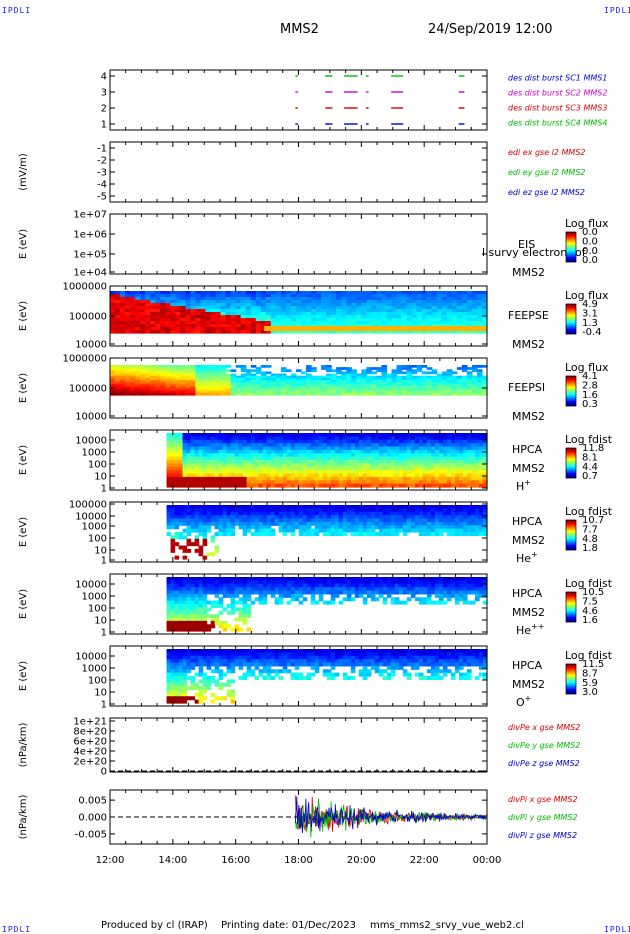  What do you see at coordinates (23, 316) in the screenshot?
I see `y-axis-label-feepse: E (eV)` at bounding box center [23, 316].